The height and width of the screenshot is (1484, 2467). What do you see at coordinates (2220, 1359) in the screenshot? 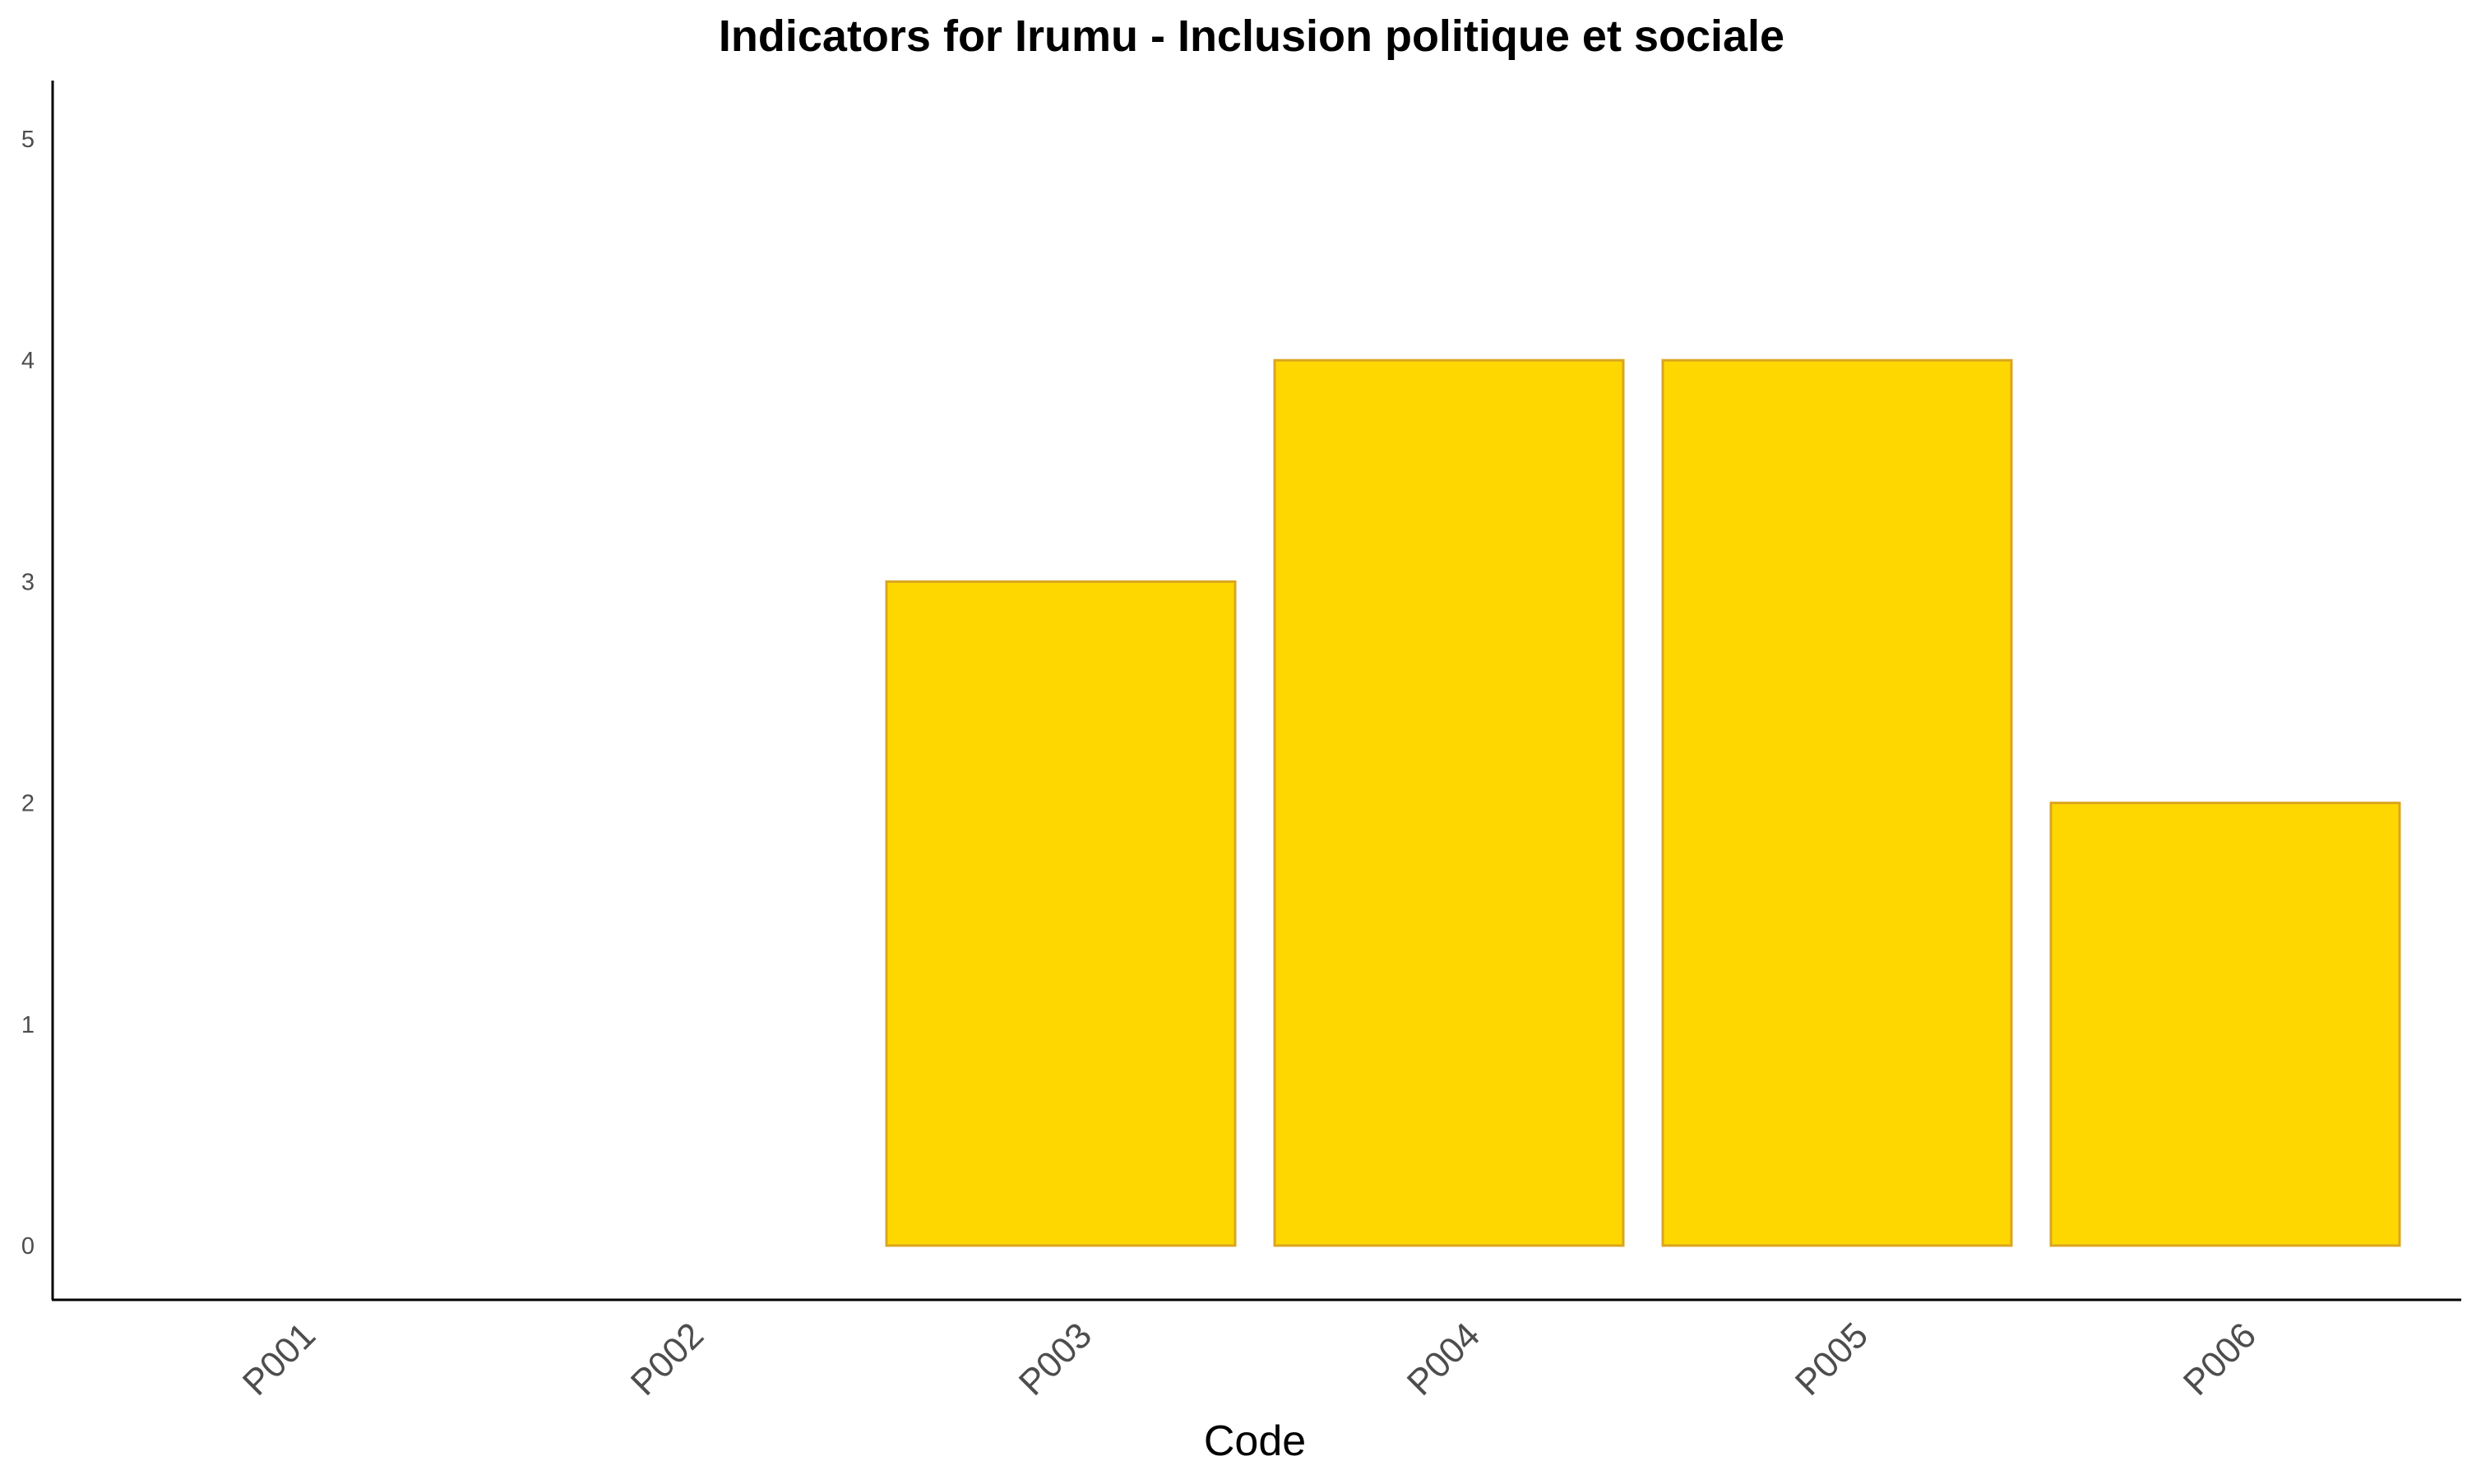
I see `x-tick-label: P006` at bounding box center [2220, 1359].